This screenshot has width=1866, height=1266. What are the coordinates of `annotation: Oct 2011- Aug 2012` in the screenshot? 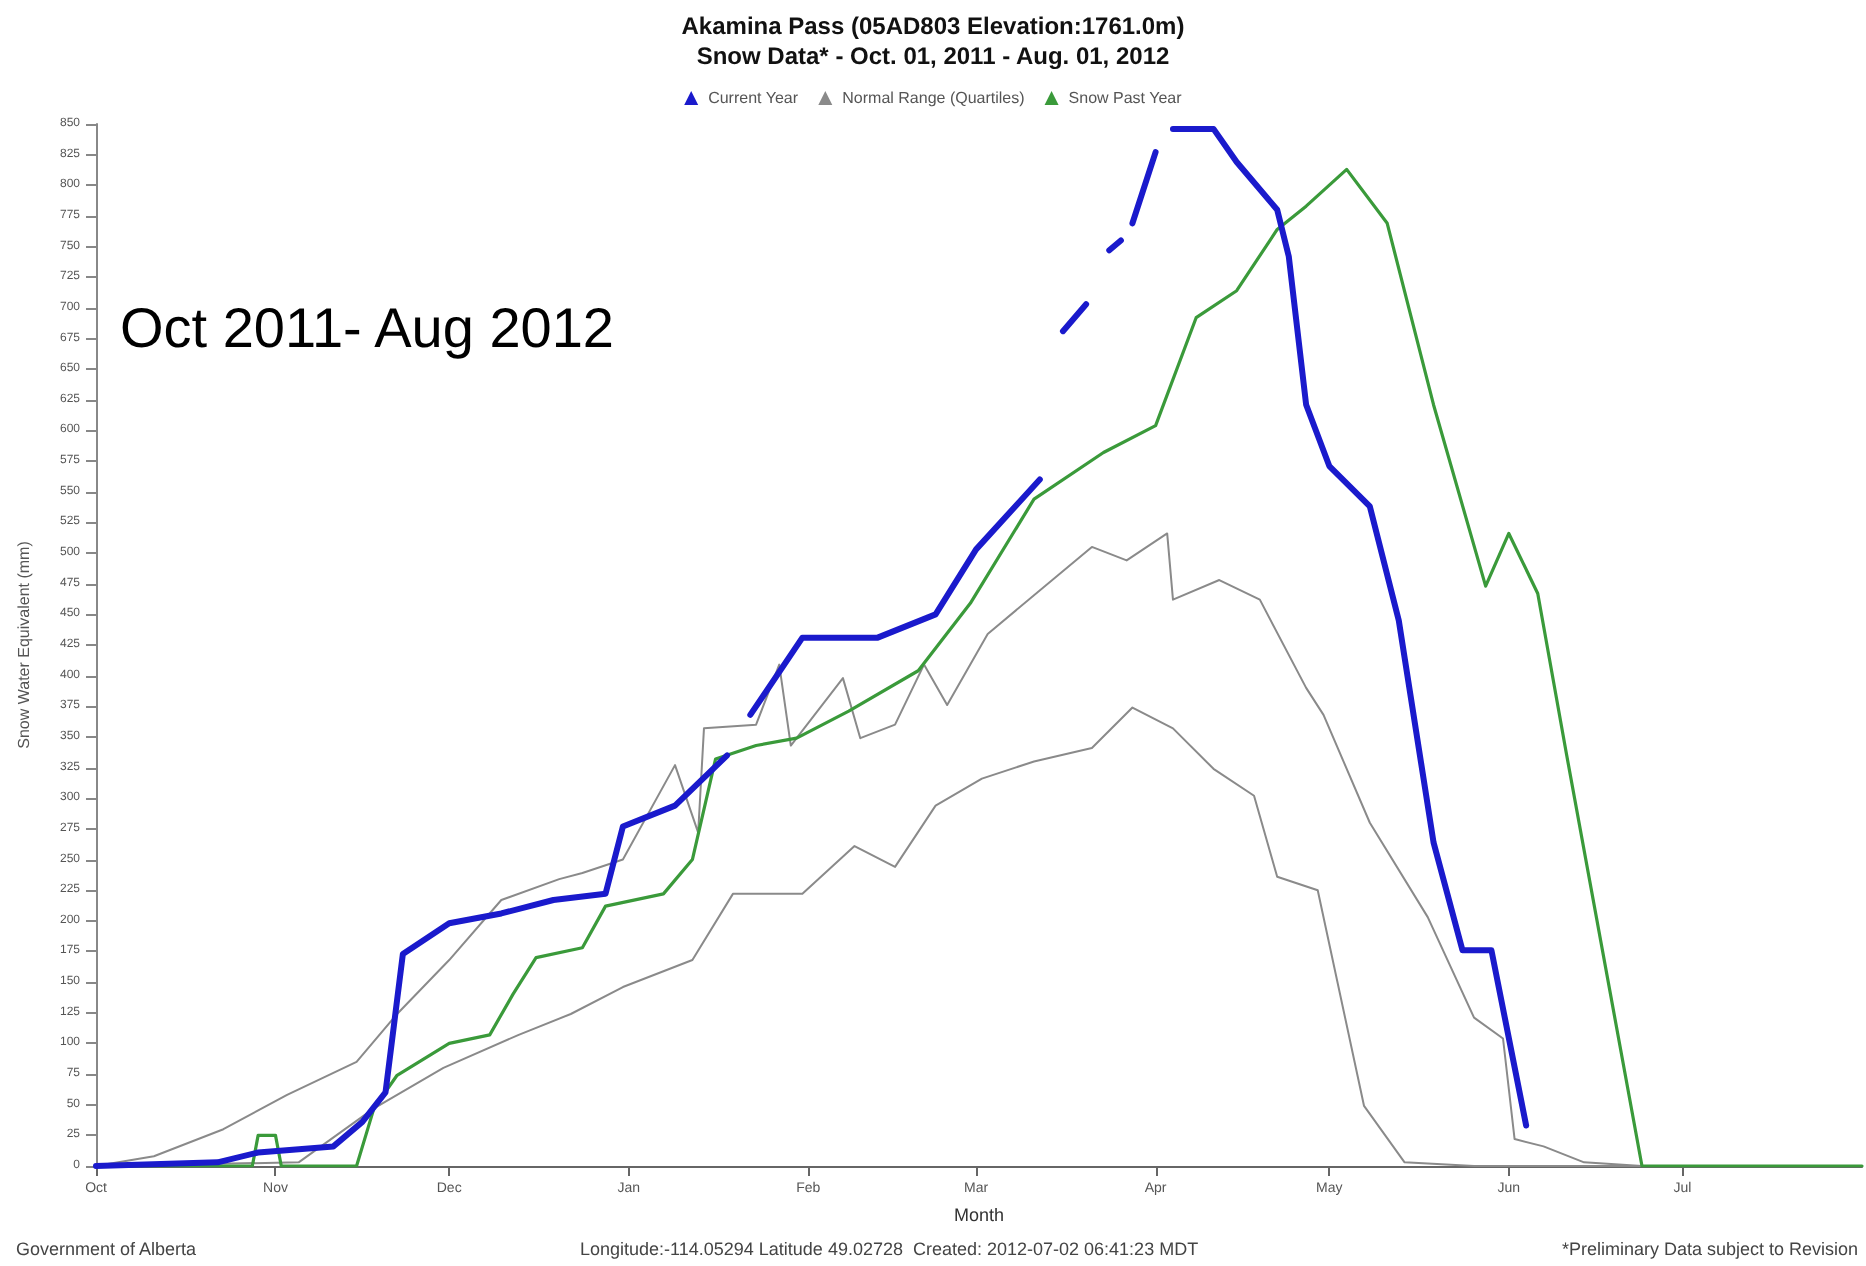 It's located at (367, 328).